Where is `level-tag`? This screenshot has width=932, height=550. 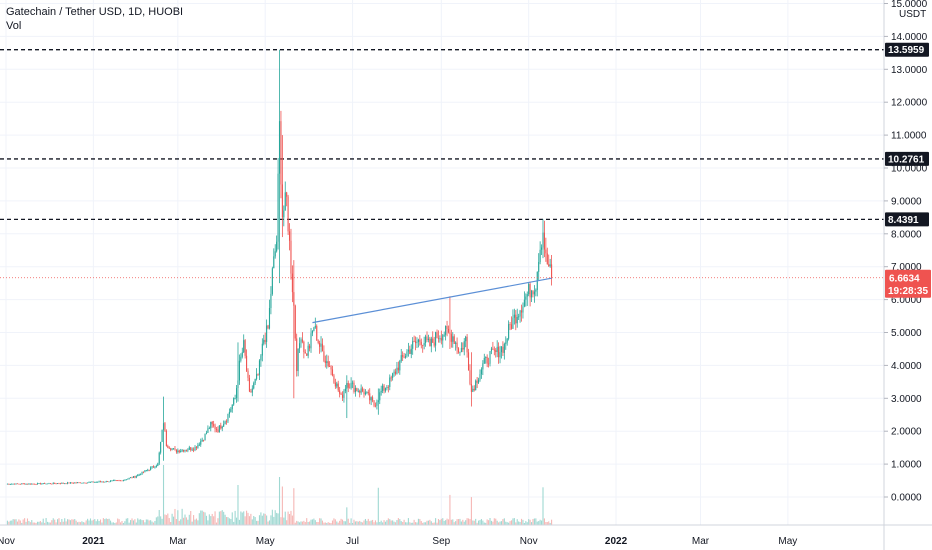 level-tag is located at coordinates (907, 49).